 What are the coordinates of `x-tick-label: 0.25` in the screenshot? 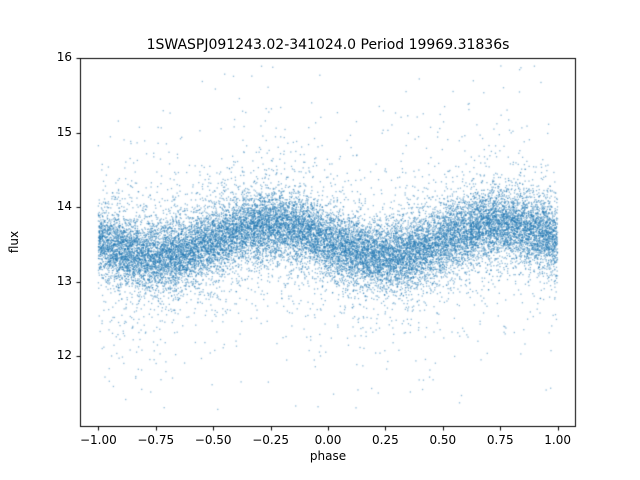 It's located at (385, 440).